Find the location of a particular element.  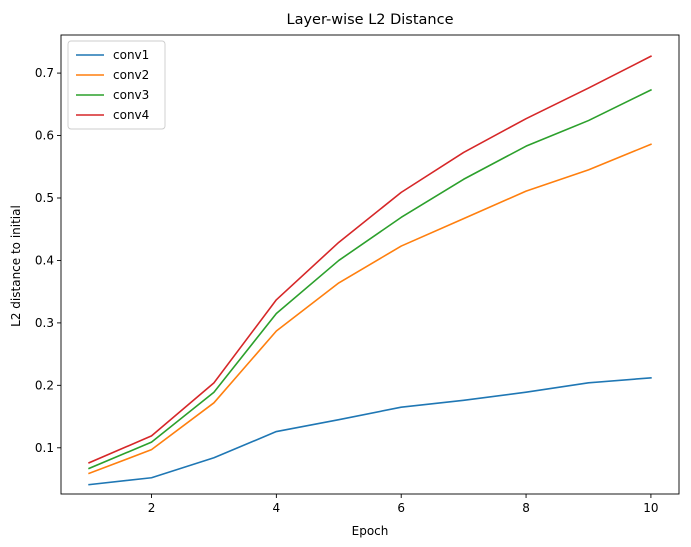

legend-label-conv1: conv1 is located at coordinates (131, 55).